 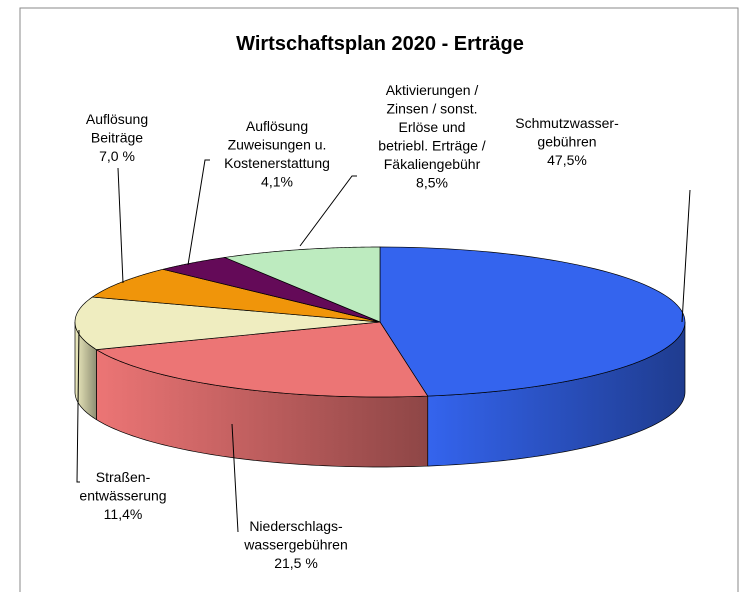 What do you see at coordinates (277, 182) in the screenshot?
I see `value-label: 4,1%` at bounding box center [277, 182].